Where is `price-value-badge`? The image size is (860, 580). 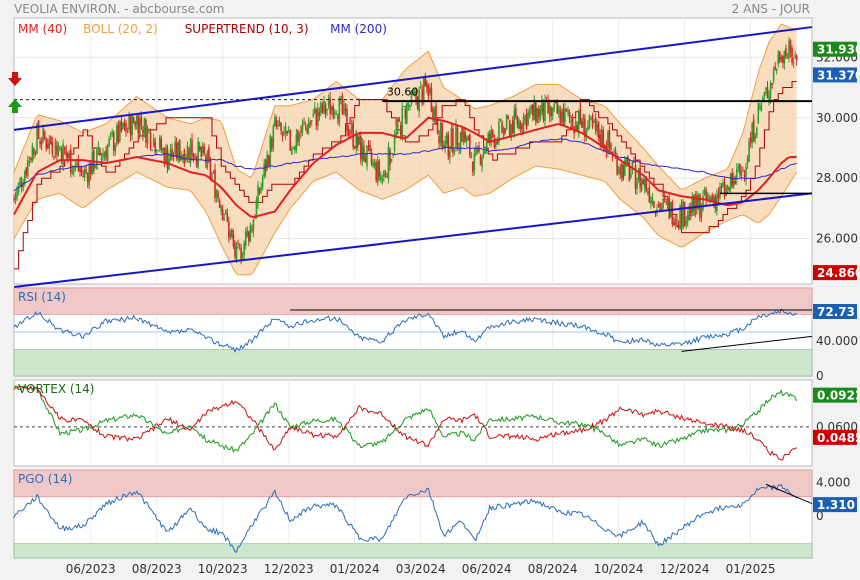 price-value-badge is located at coordinates (835, 75).